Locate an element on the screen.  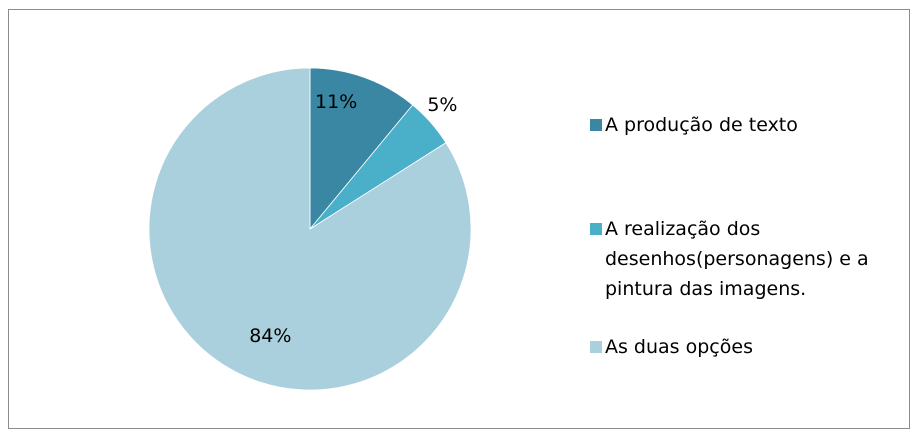
legend-label-duas-opcoes: As duas opções is located at coordinates (679, 347).